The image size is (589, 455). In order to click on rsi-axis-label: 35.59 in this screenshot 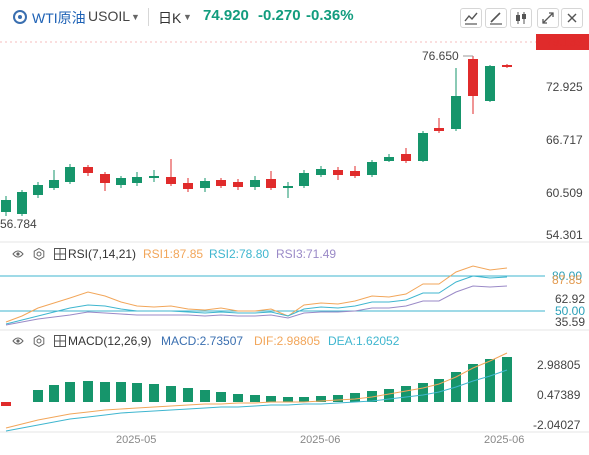, I will do `click(570, 322)`.